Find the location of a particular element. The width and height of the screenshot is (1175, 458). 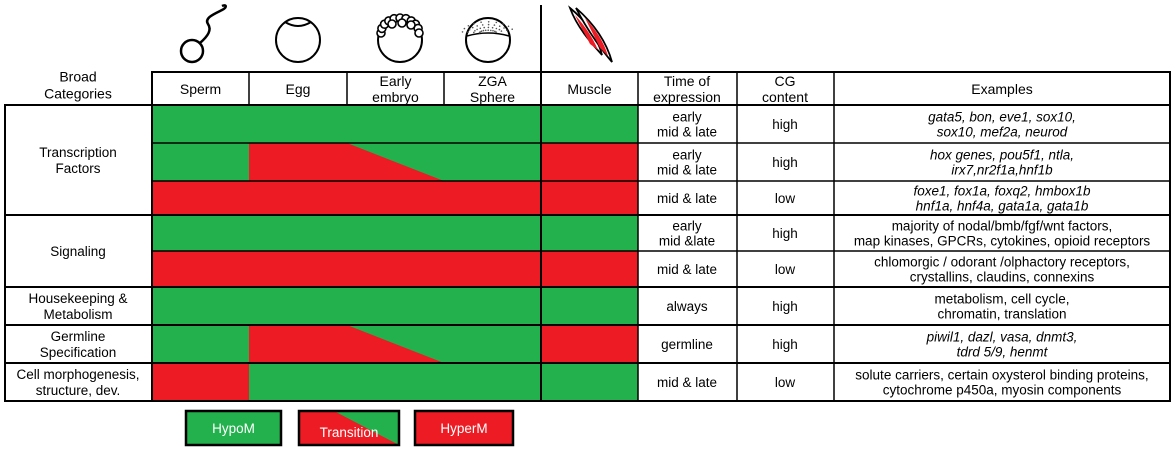

time-of-expression-cell: mid &late is located at coordinates (687, 241).